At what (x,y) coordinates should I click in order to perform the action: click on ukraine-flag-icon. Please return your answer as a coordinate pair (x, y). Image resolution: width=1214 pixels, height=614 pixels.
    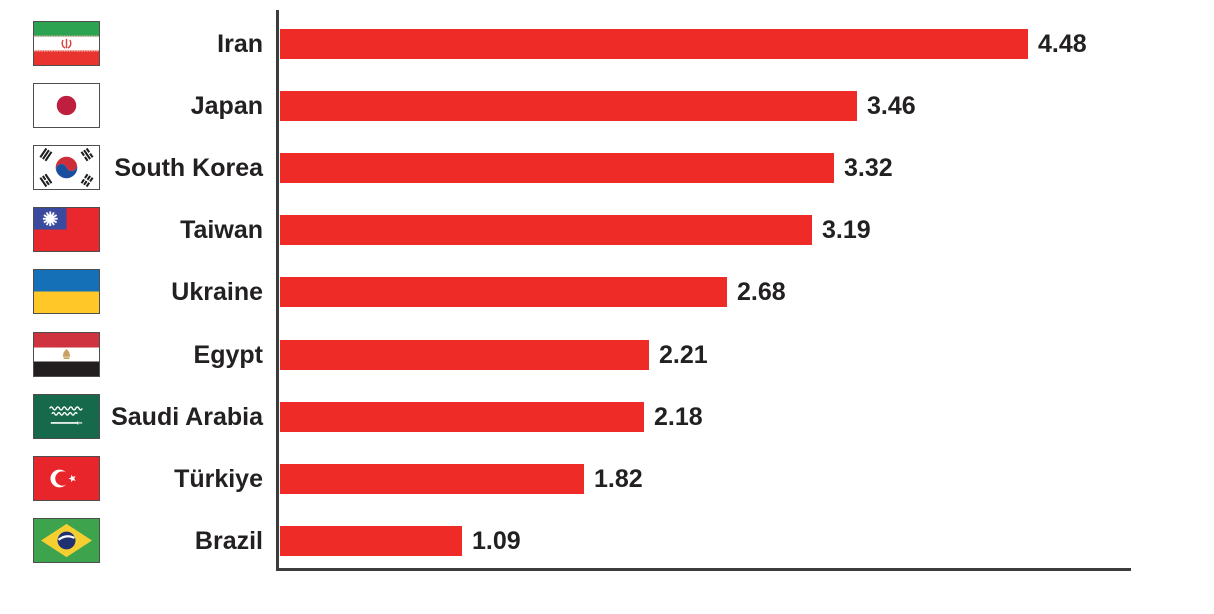
    Looking at the image, I should click on (66, 292).